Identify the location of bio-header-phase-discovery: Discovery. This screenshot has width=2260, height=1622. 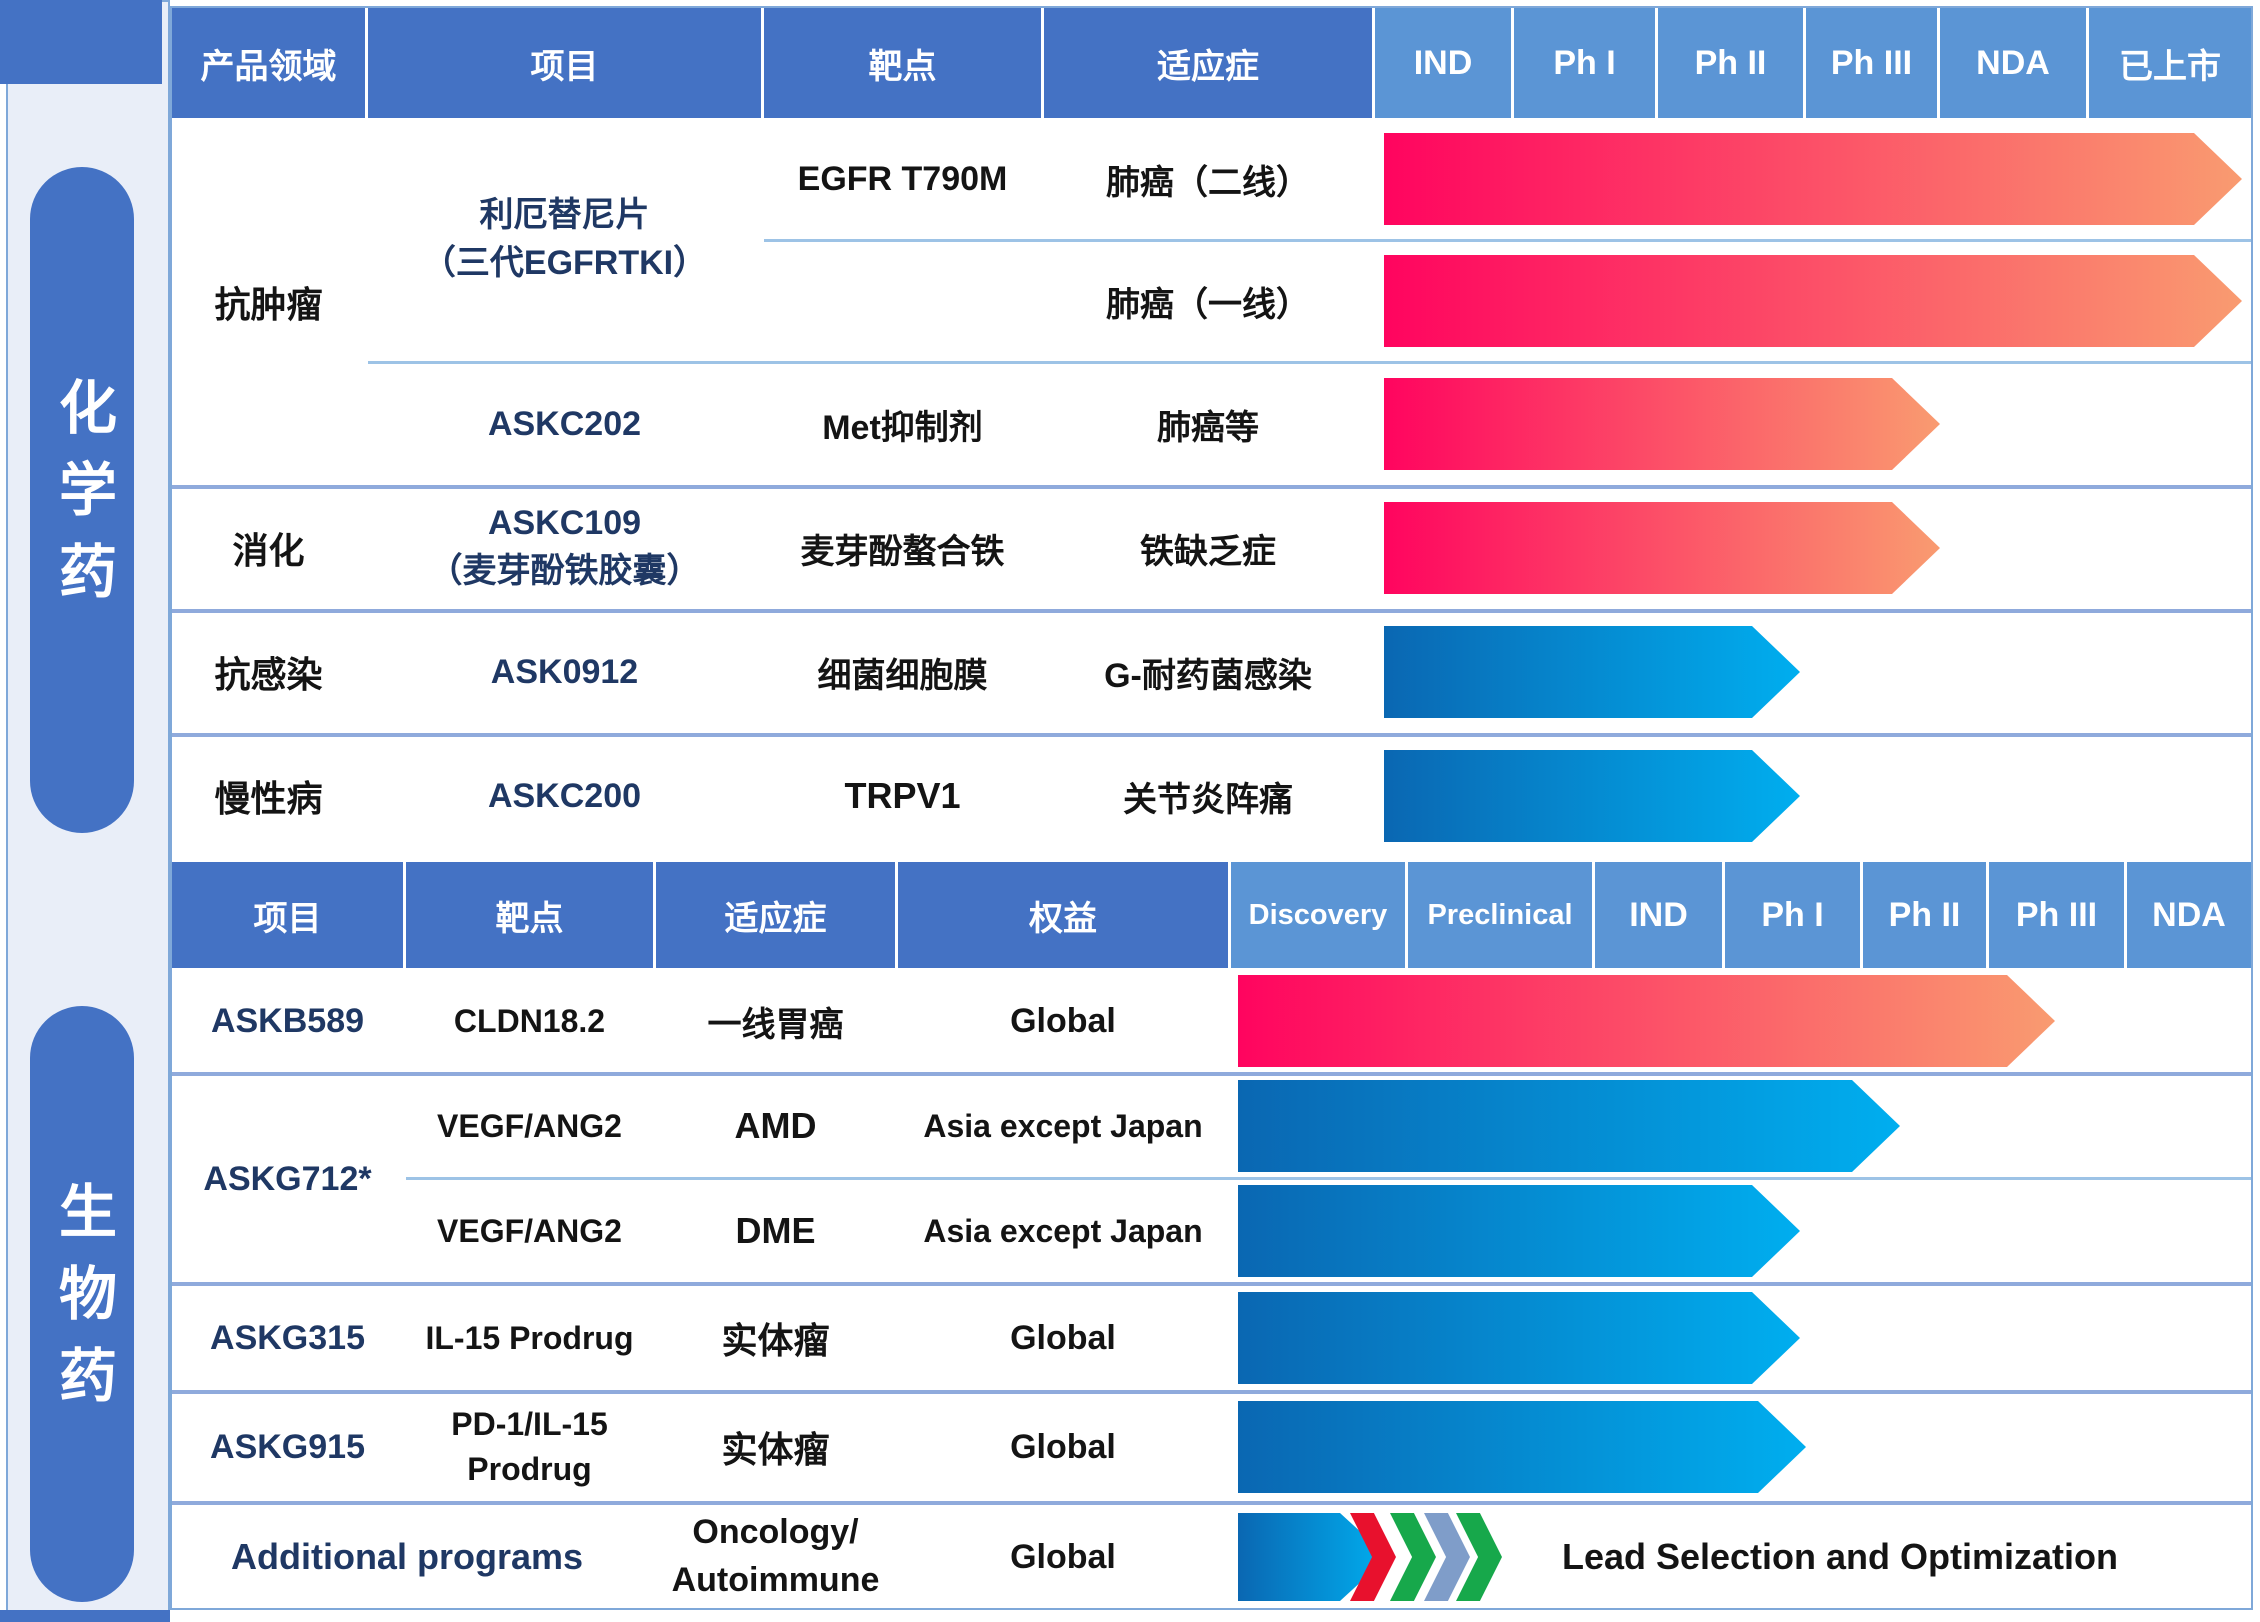
(1318, 915).